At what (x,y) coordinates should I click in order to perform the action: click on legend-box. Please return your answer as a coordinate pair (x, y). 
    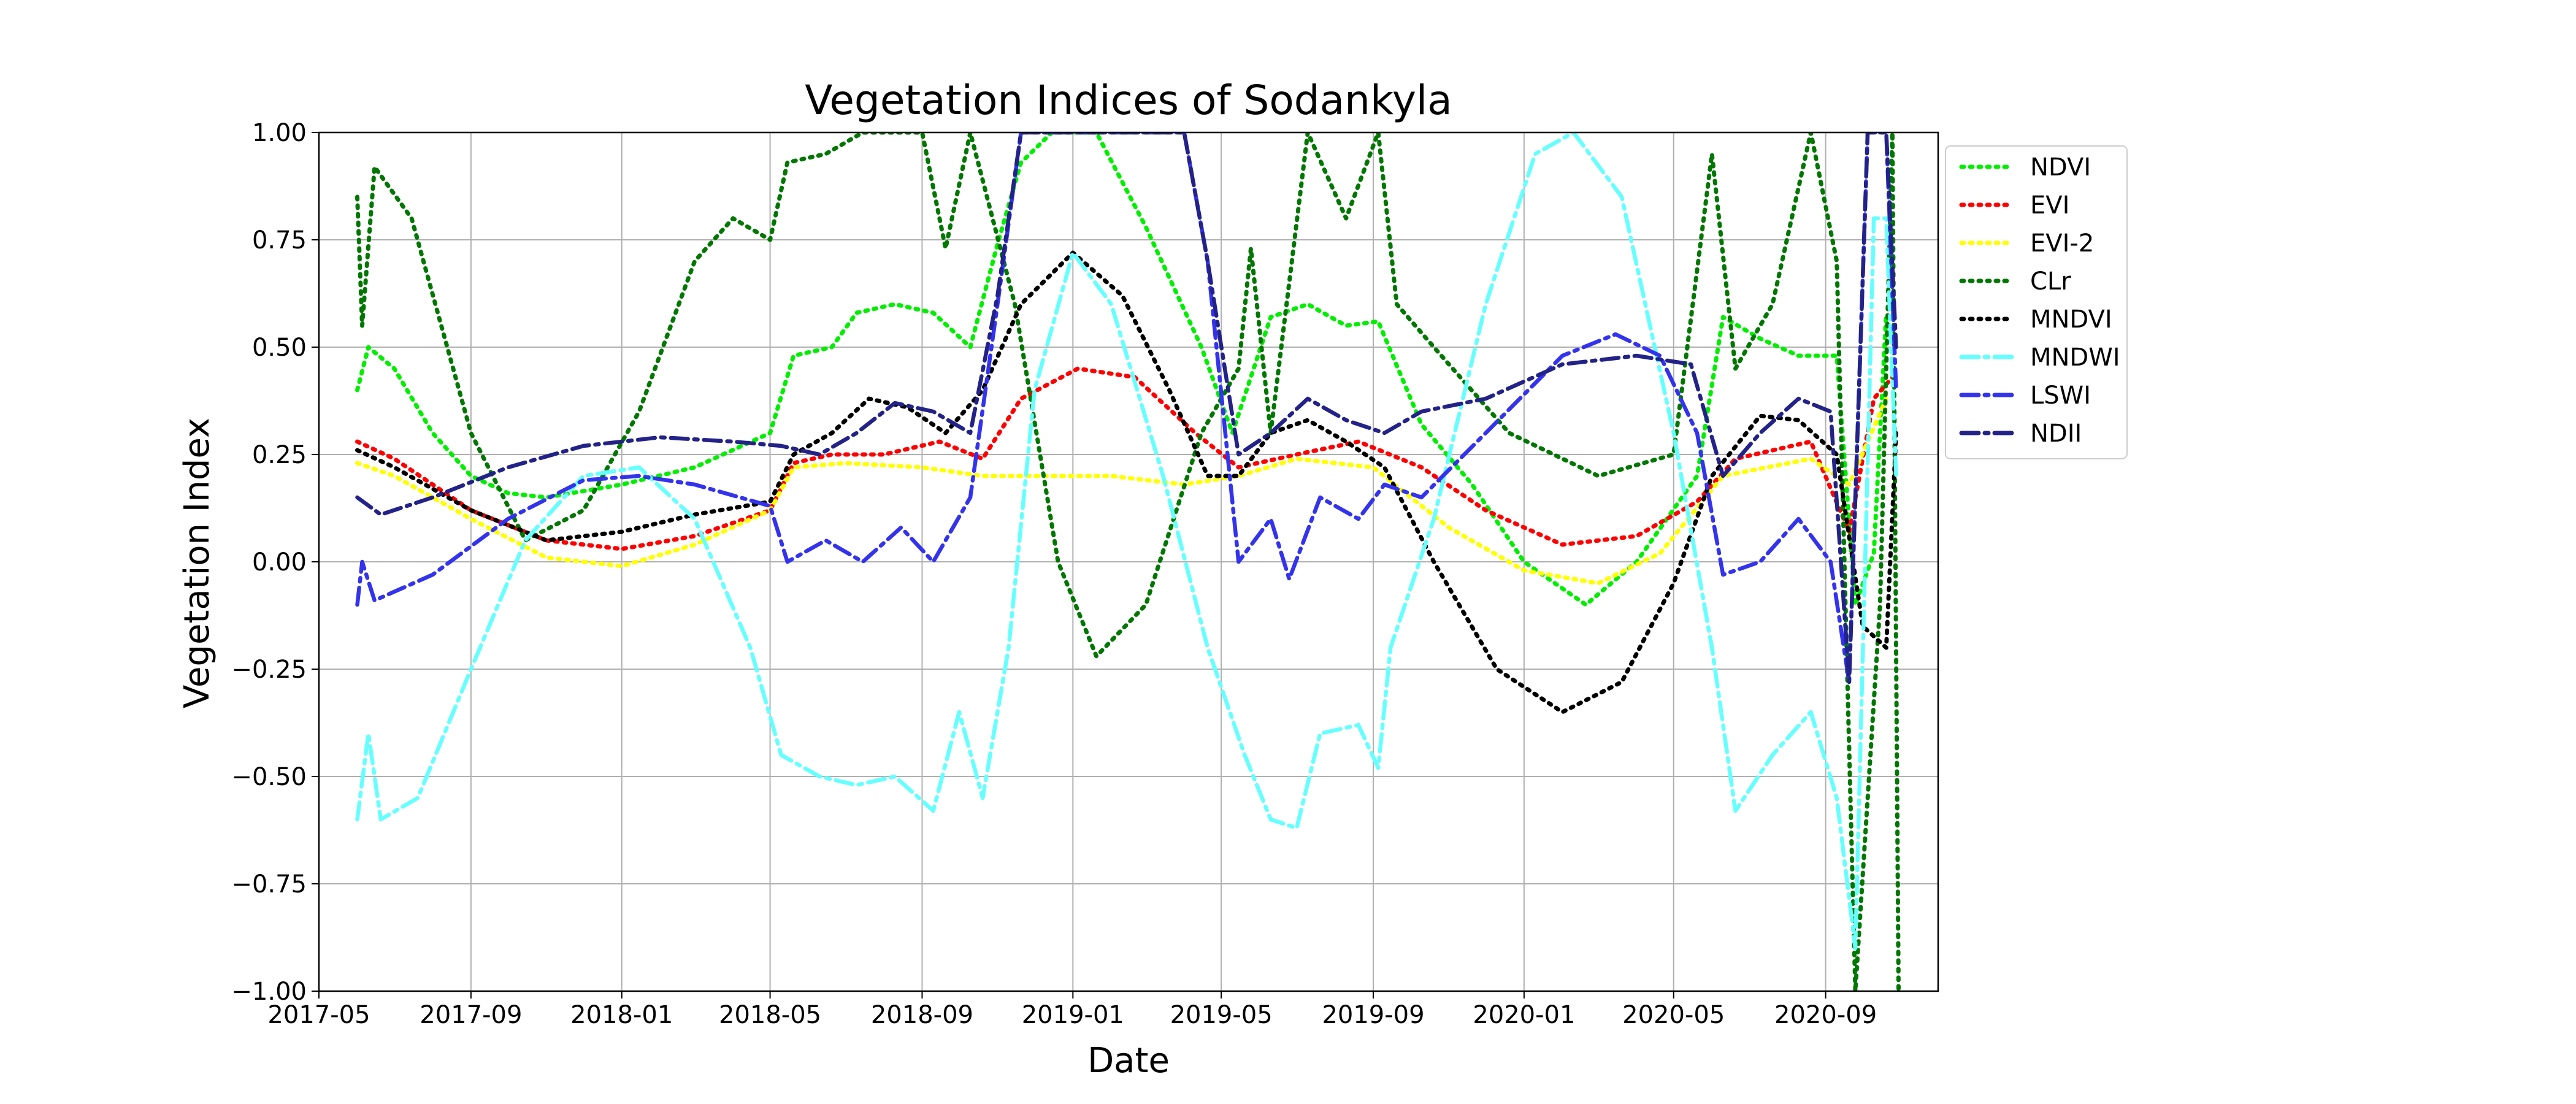
    Looking at the image, I should click on (2036, 302).